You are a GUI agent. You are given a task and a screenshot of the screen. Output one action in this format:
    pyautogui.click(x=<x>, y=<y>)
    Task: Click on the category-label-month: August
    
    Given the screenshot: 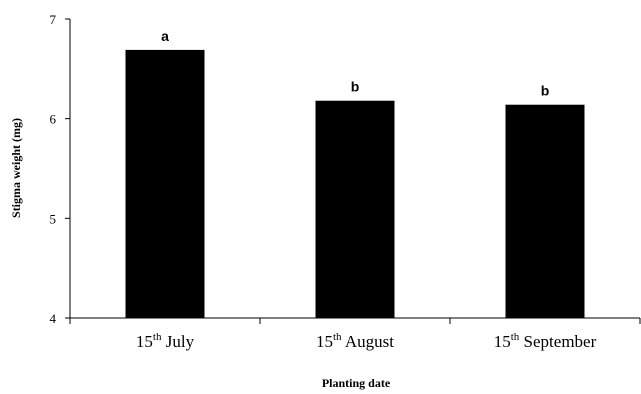 What is the action you would take?
    pyautogui.click(x=368, y=341)
    